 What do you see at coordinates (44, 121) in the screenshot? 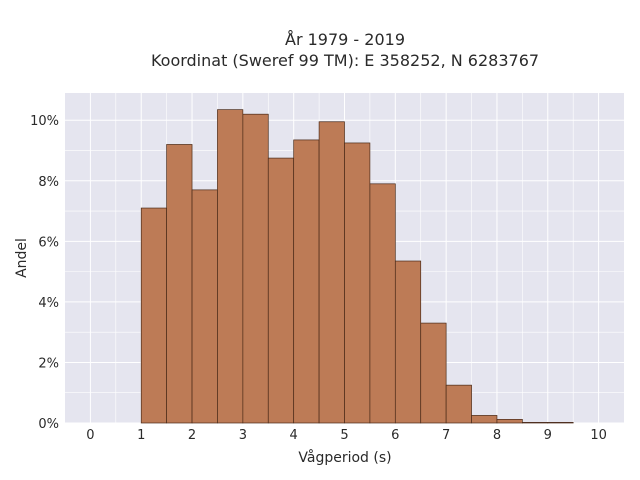
I see `y-tick-label: 10%` at bounding box center [44, 121].